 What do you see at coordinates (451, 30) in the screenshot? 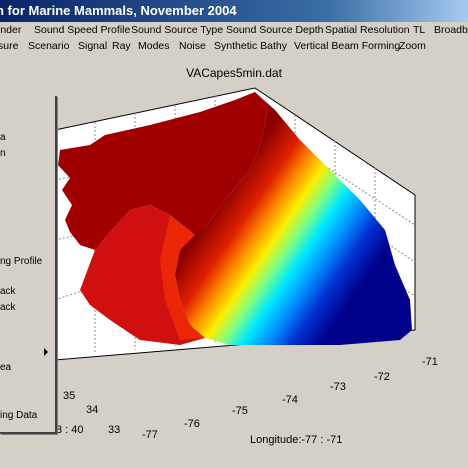
I see `menu-item-broadband: Broadba` at bounding box center [451, 30].